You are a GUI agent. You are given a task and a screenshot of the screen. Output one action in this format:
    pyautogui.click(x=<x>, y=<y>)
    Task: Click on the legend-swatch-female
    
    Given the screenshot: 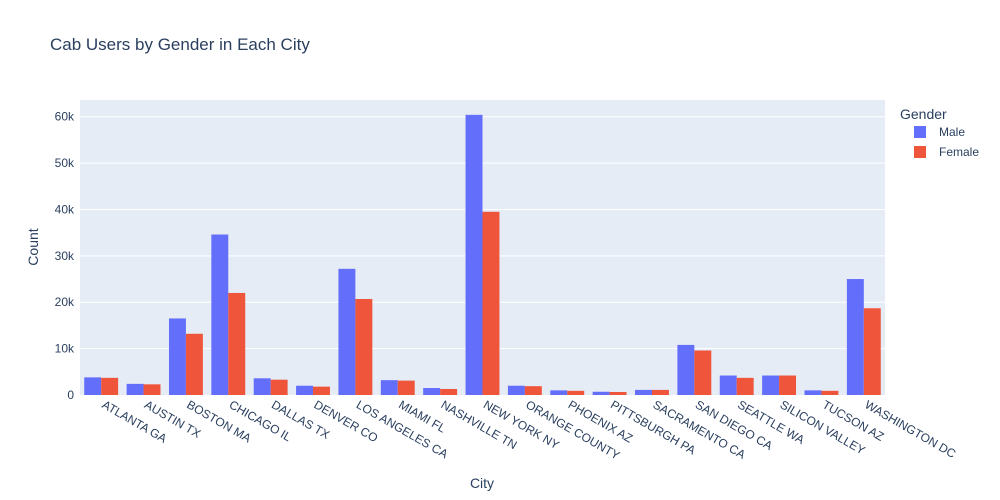 What is the action you would take?
    pyautogui.click(x=920, y=152)
    